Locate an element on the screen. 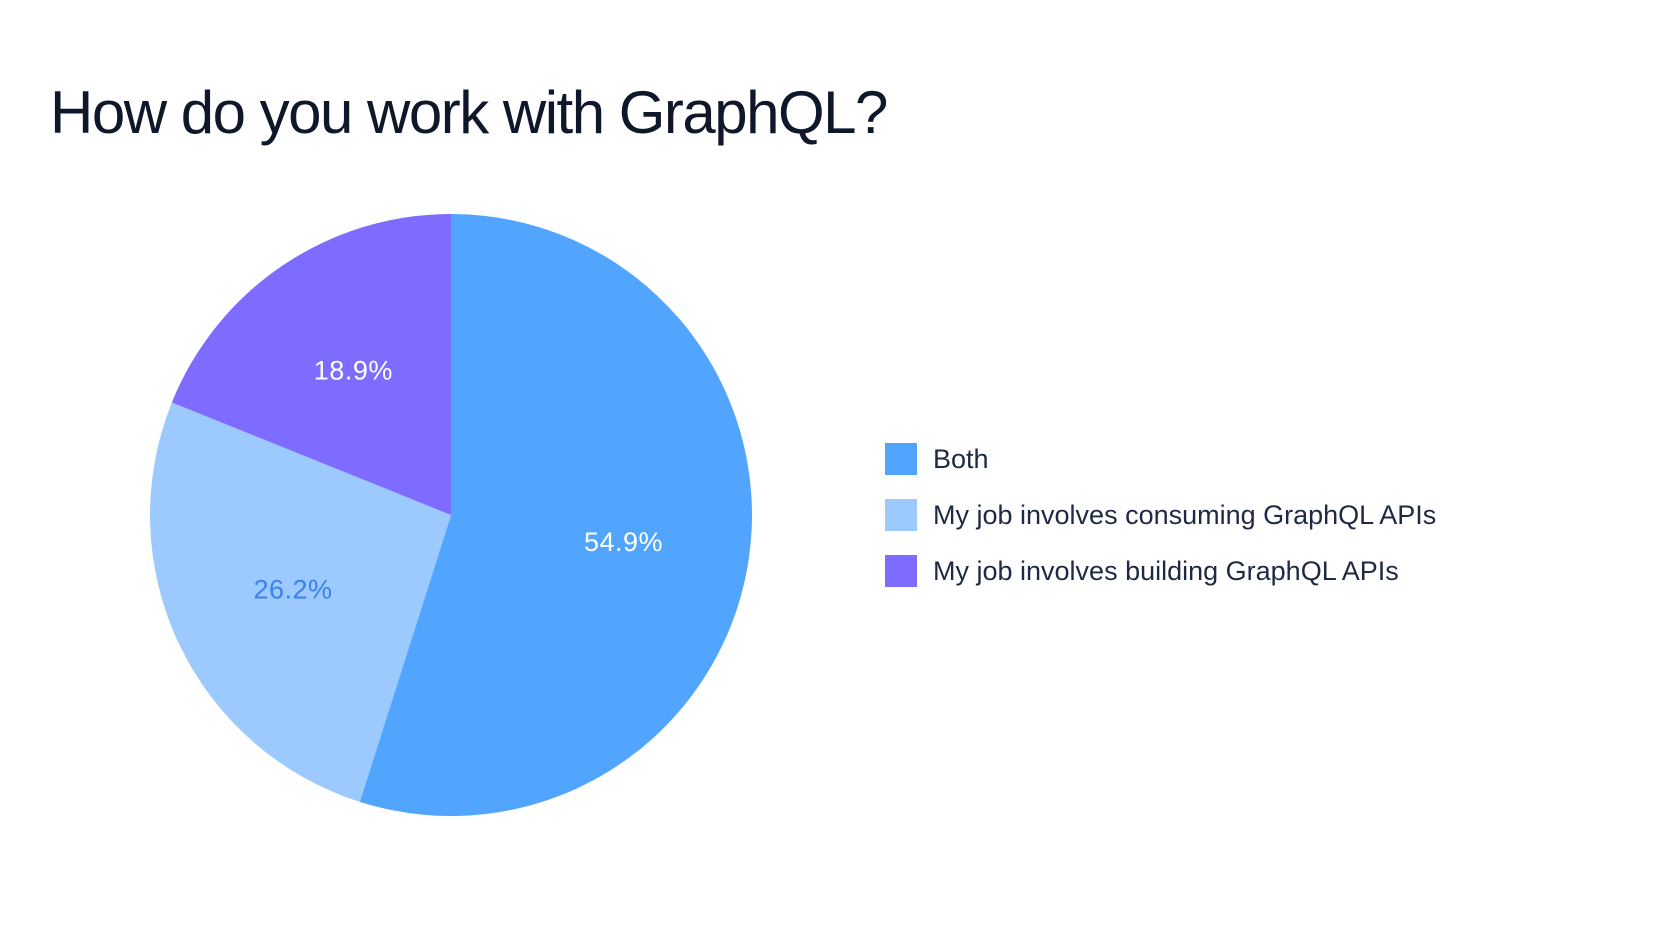 This screenshot has width=1660, height=932. legend-label-both: Both is located at coordinates (961, 458).